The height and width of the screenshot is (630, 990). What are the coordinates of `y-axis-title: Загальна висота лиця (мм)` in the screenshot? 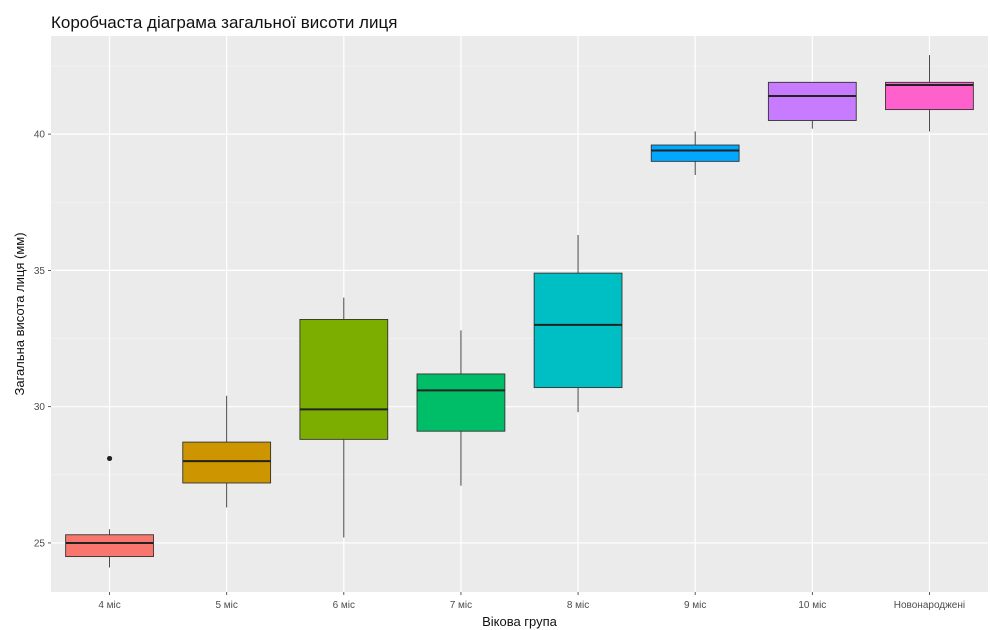 It's located at (19, 313).